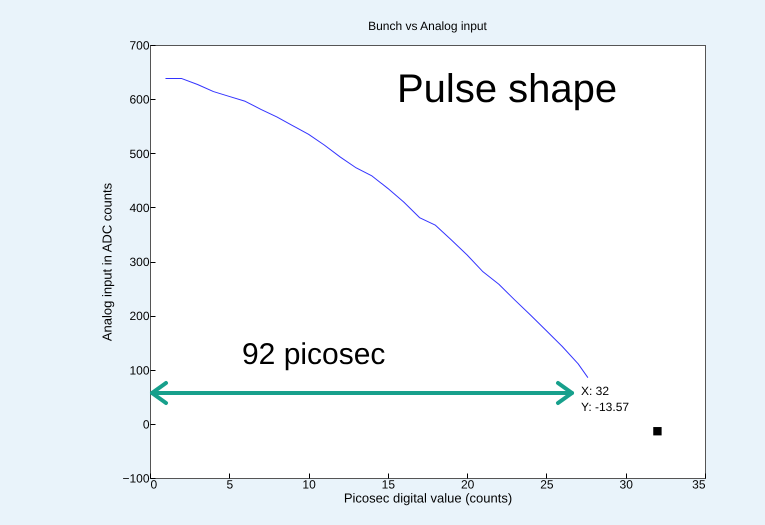  What do you see at coordinates (595, 391) in the screenshot?
I see `annotation: X: 32` at bounding box center [595, 391].